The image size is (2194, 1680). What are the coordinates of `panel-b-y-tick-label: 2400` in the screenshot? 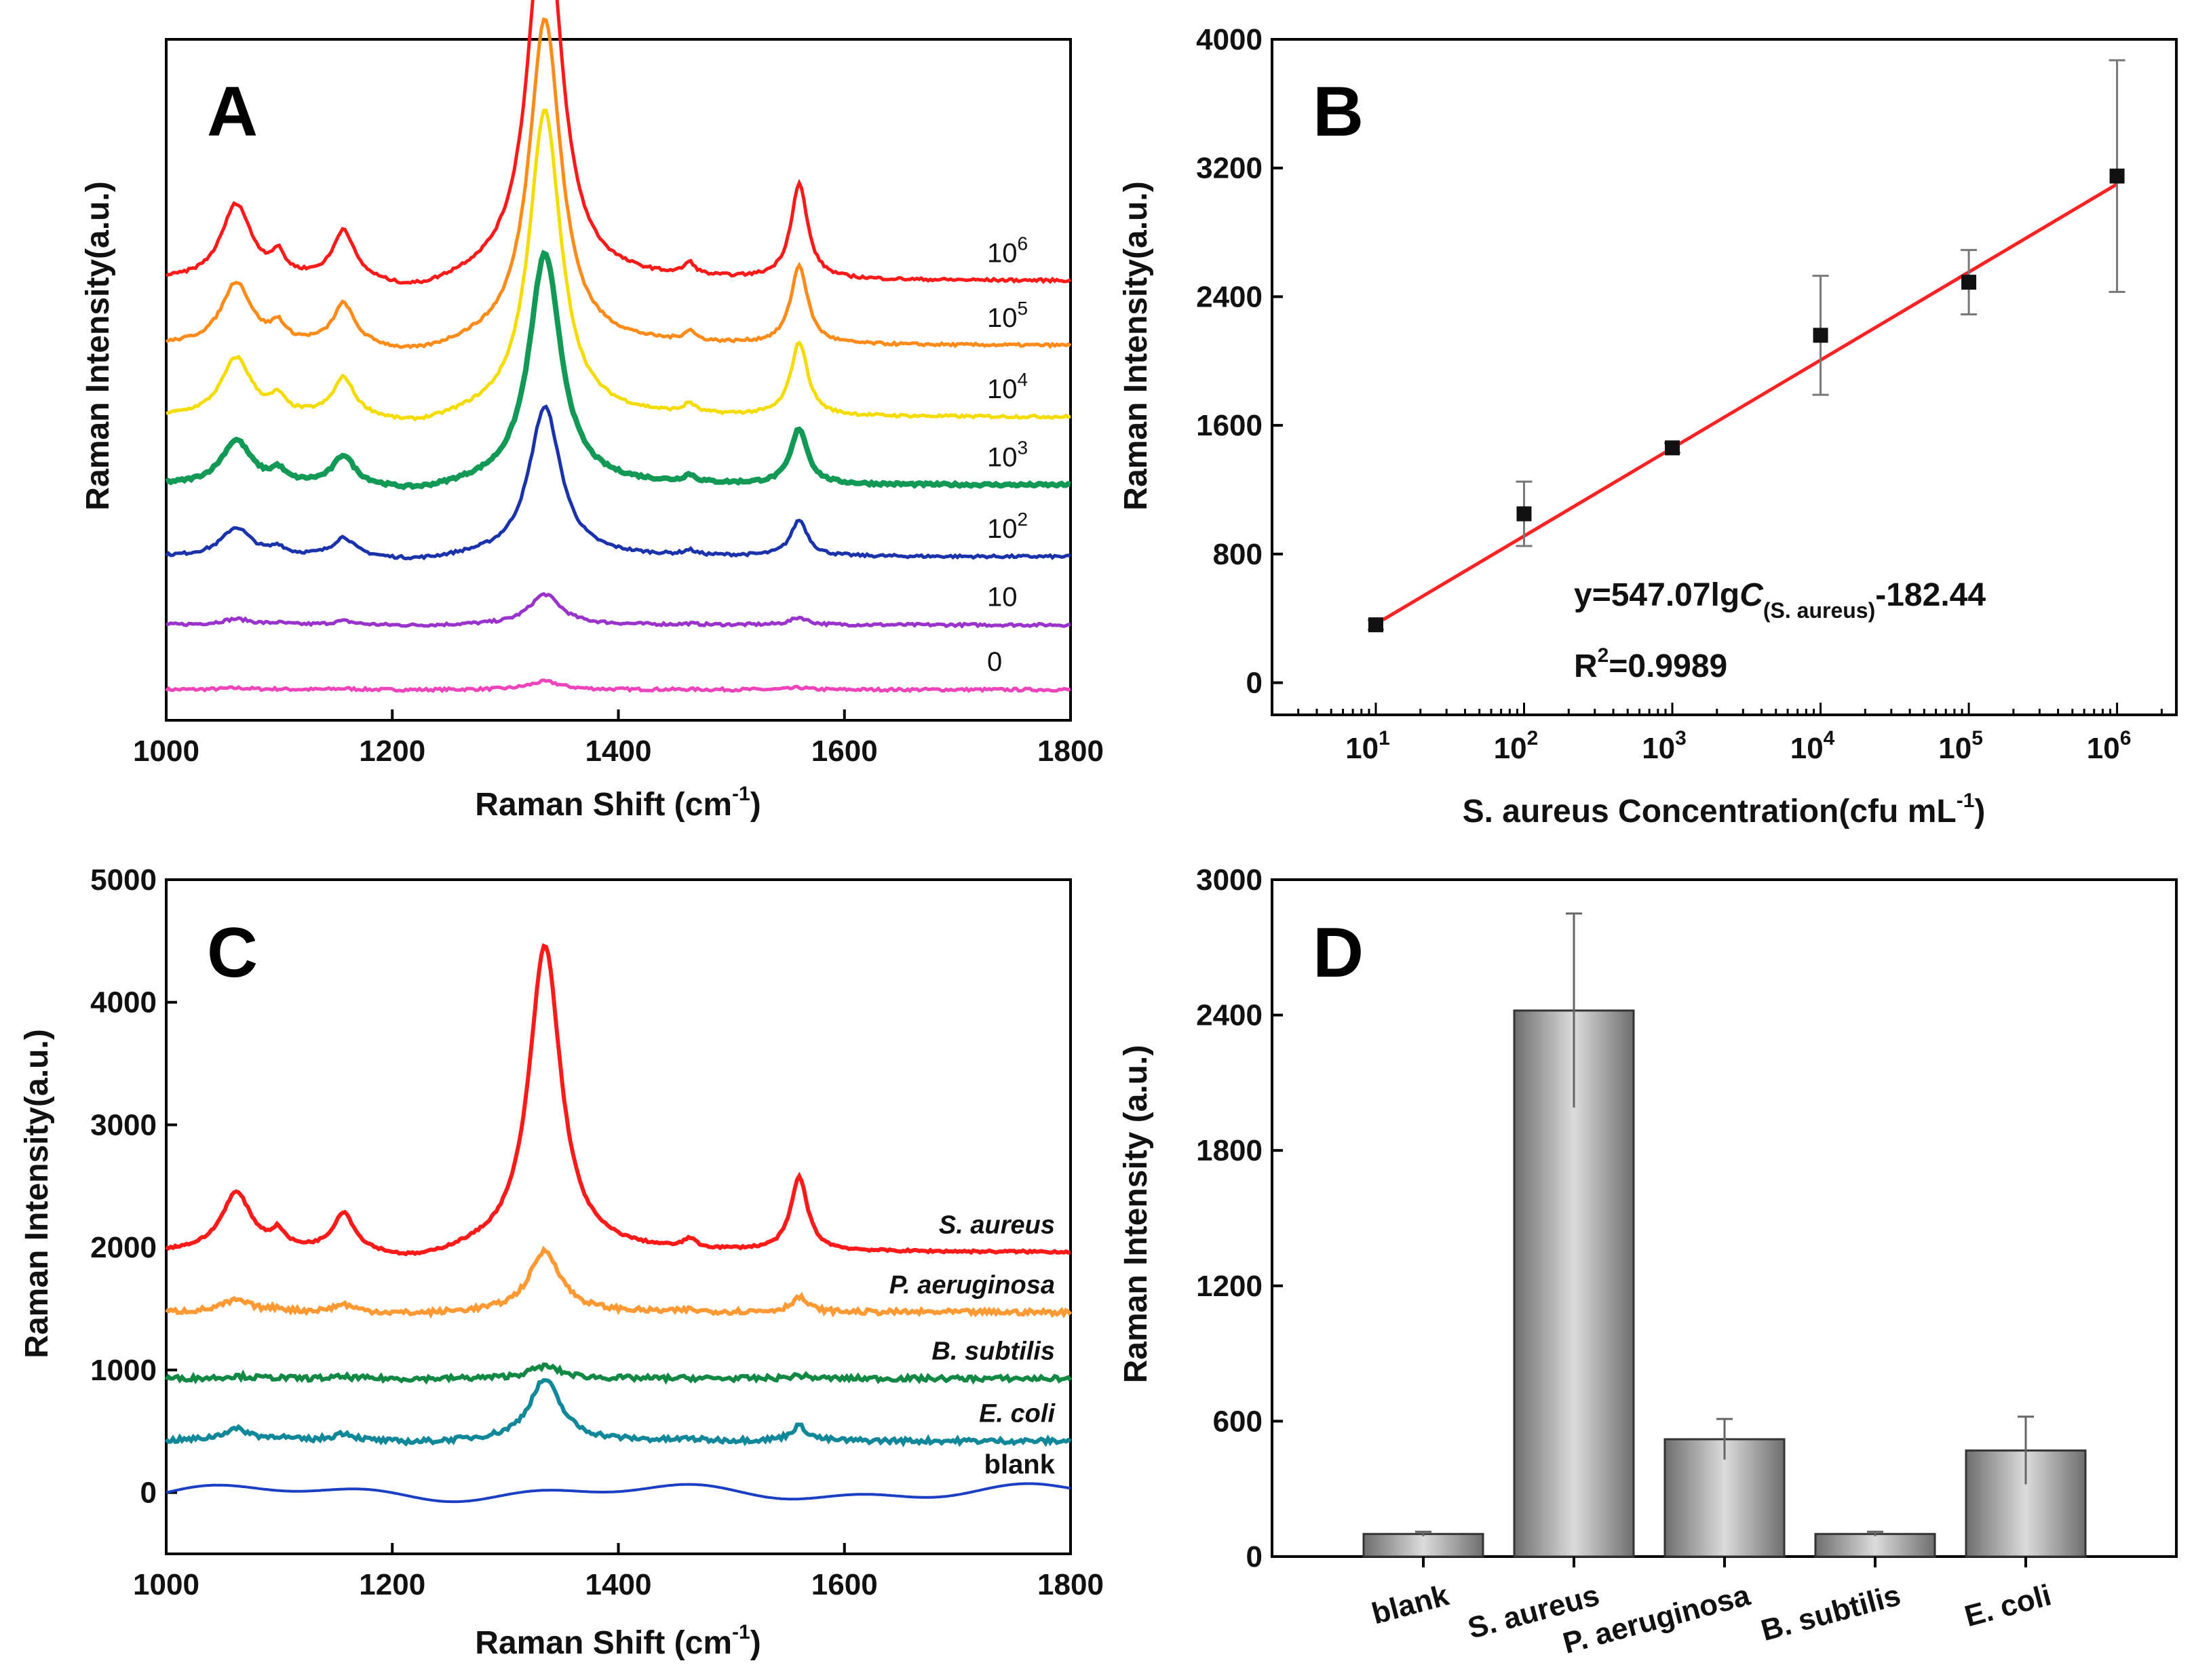 It's located at (1229, 297).